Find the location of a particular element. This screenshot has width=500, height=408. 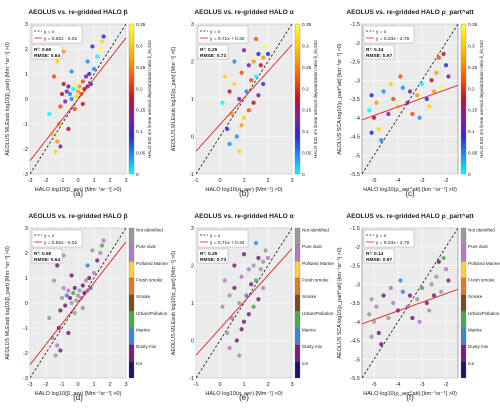

colorbar-tick-label: 0.1 is located at coordinates (471, 132).